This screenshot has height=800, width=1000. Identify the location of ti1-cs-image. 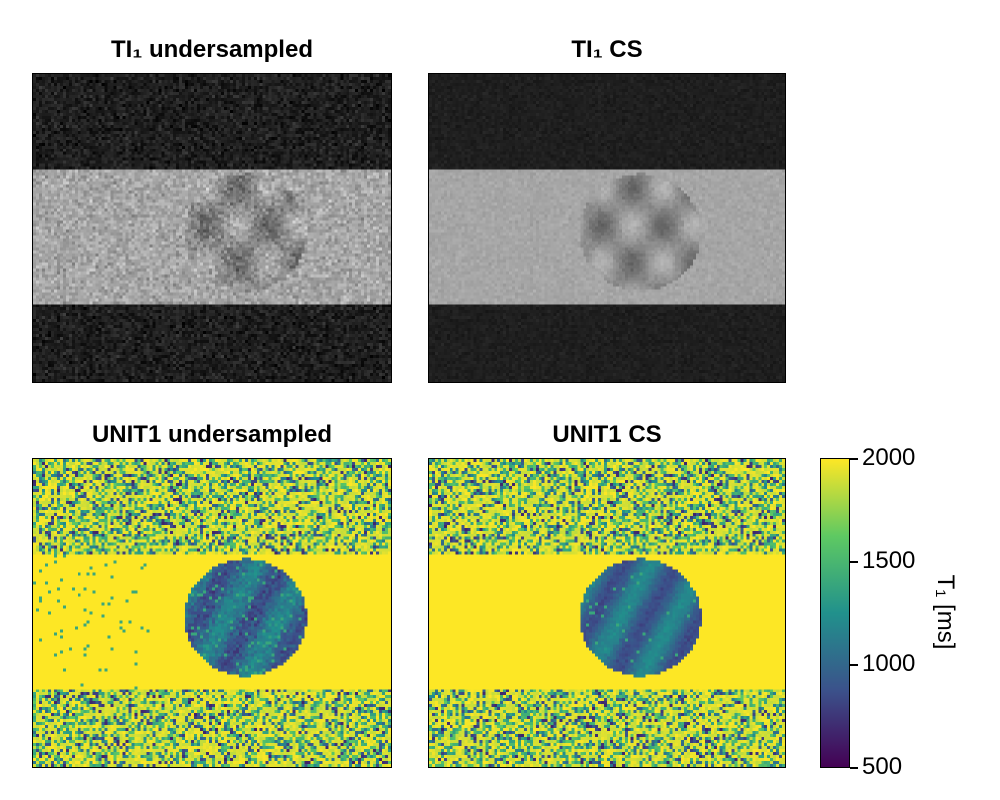
(607, 228).